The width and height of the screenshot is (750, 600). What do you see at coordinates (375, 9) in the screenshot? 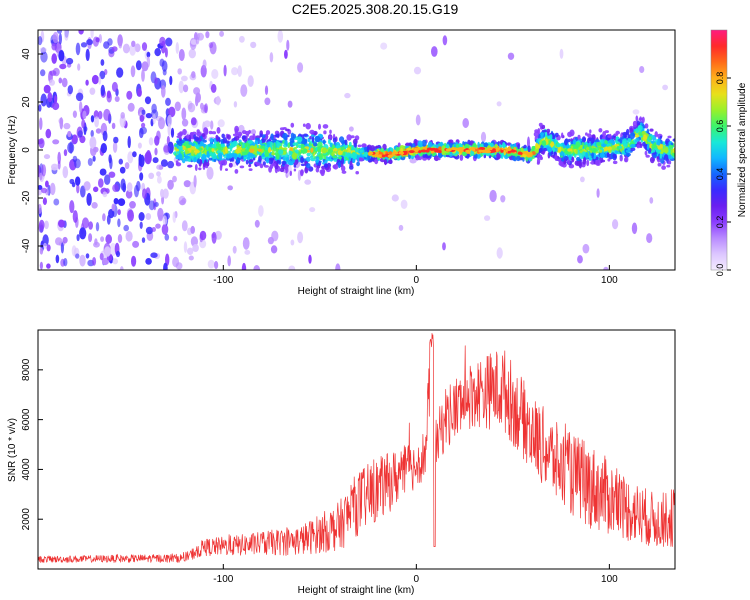
I see `chart-title: C2E5.2025.308.20.15.G19` at bounding box center [375, 9].